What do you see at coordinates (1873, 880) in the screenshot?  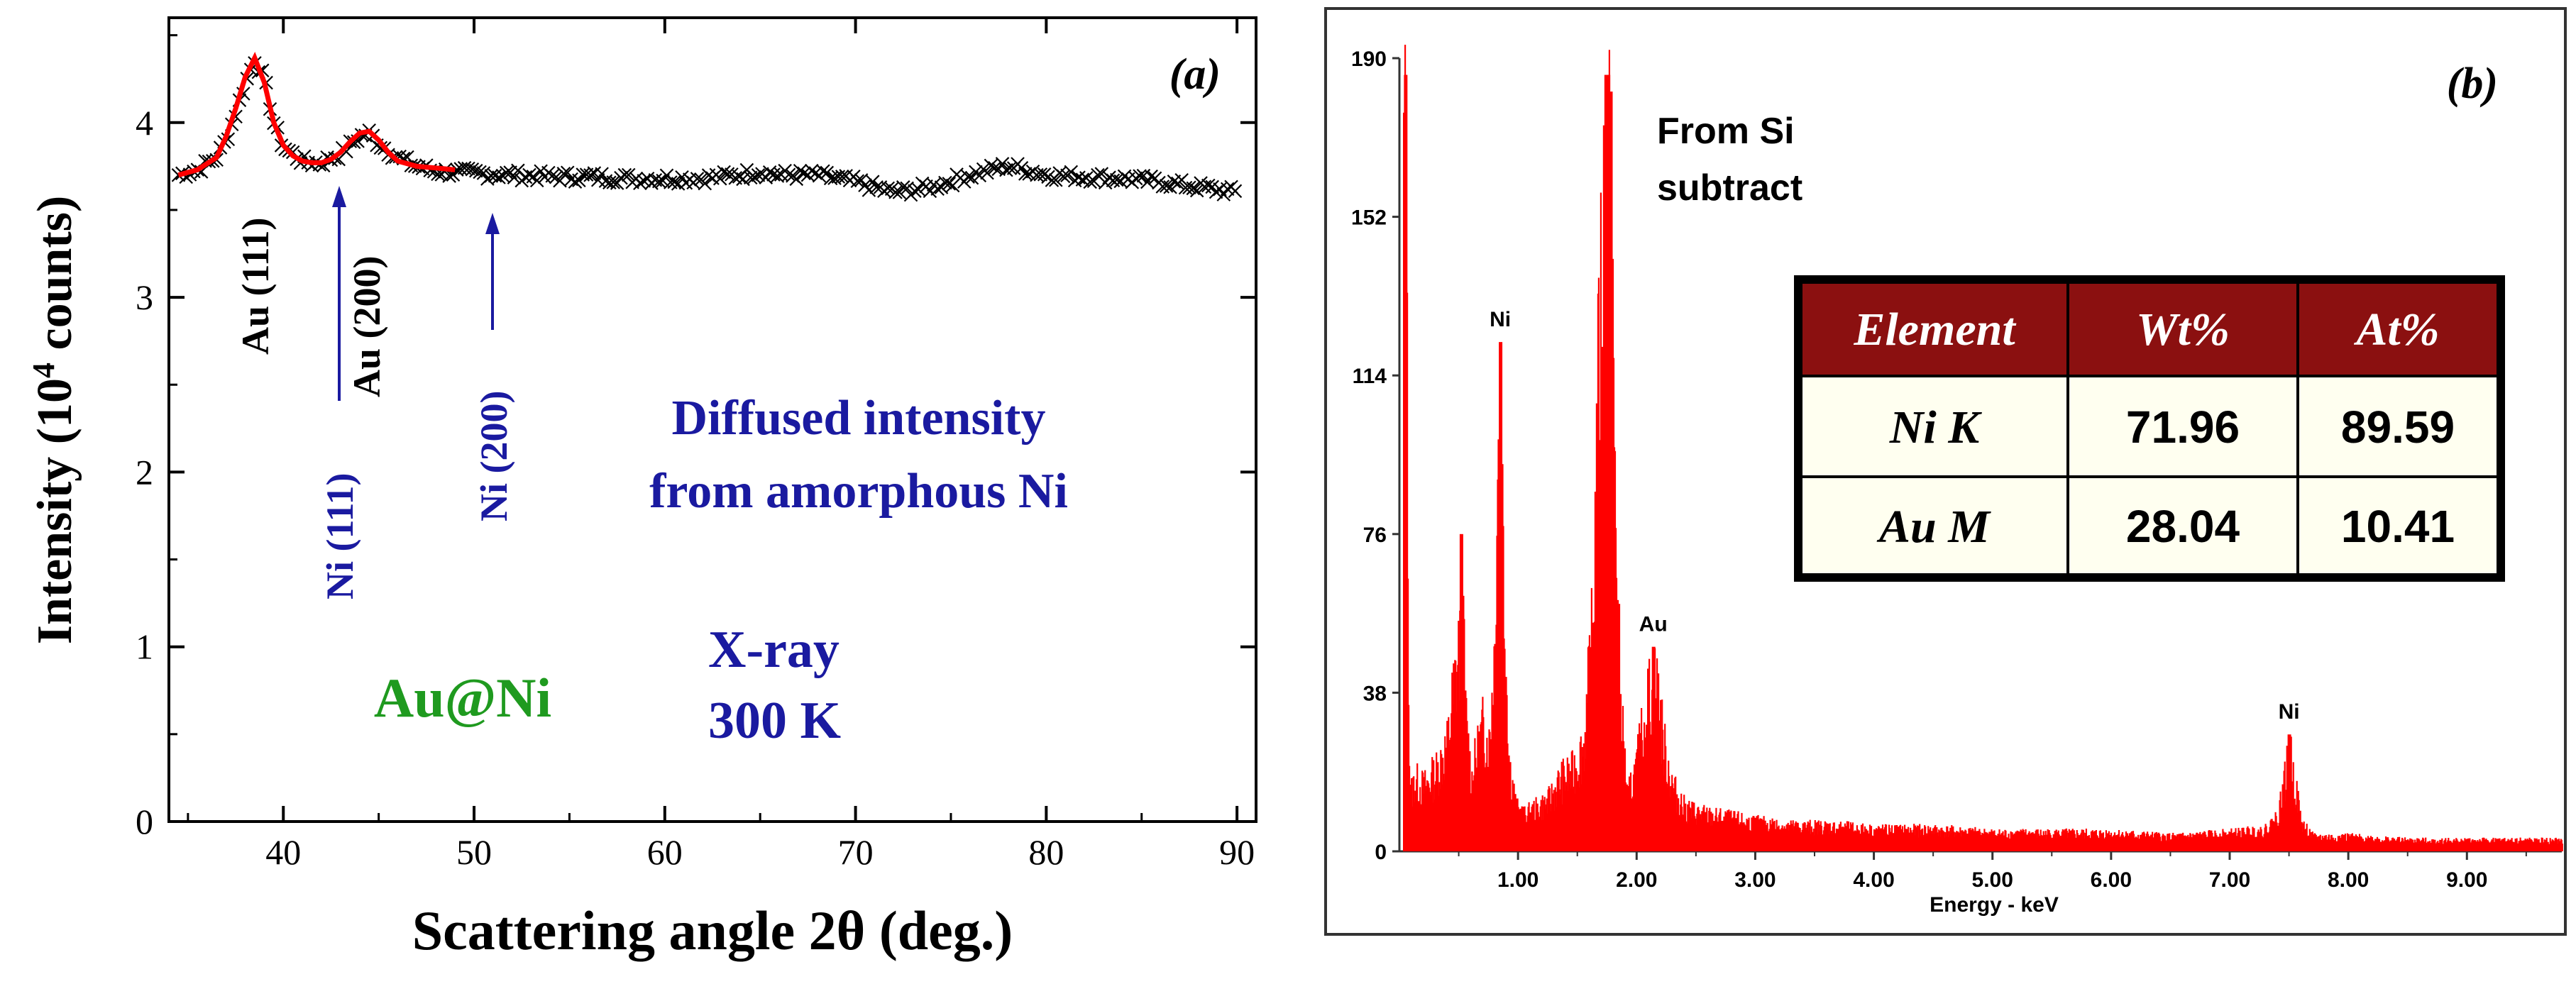 I see `panel-b-x-tick-label: 4.00` at bounding box center [1873, 880].